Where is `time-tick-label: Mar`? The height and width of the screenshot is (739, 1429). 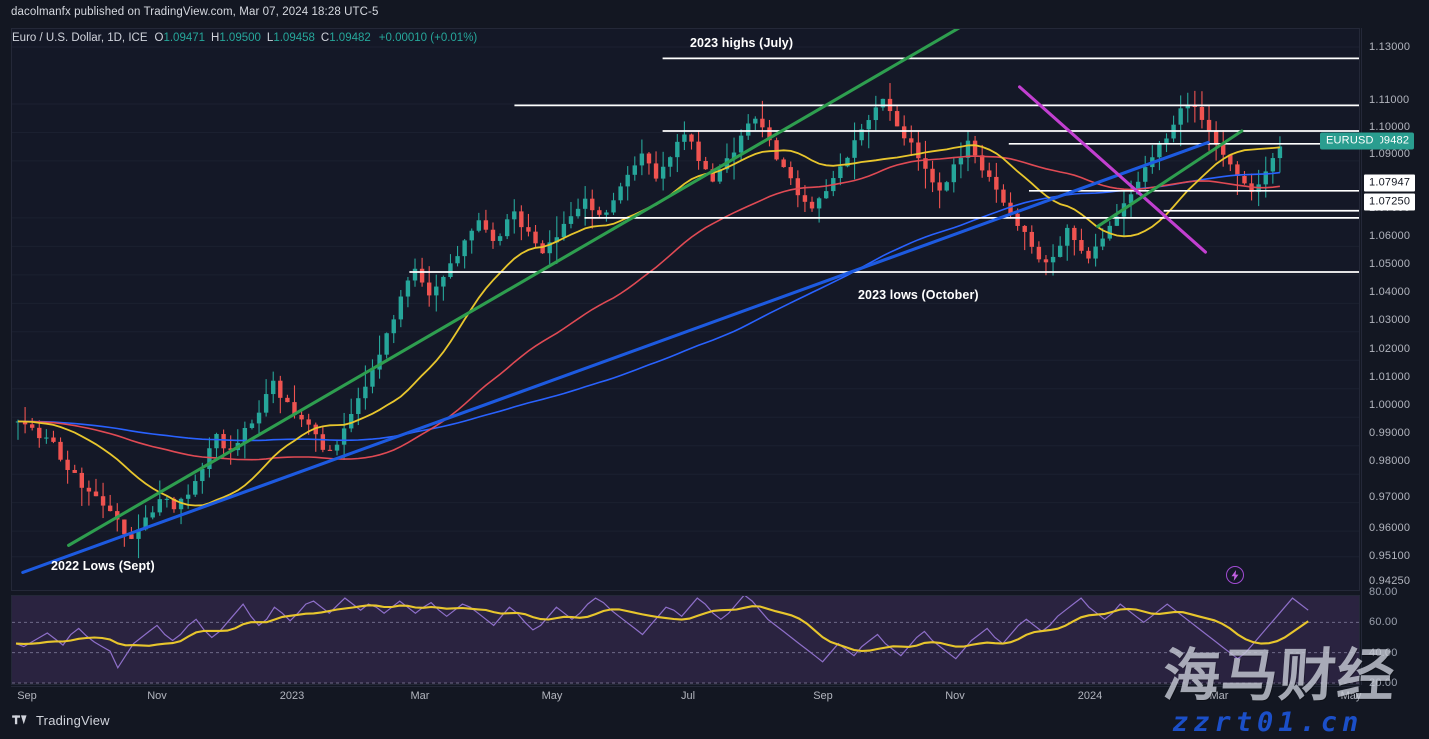
time-tick-label: Mar is located at coordinates (1219, 696).